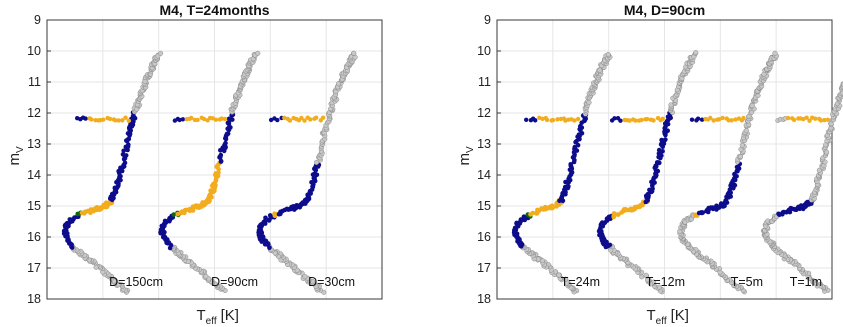 Image resolution: width=843 pixels, height=327 pixels. Describe the element at coordinates (747, 282) in the screenshot. I see `sequence-annotation: T=5m` at that location.